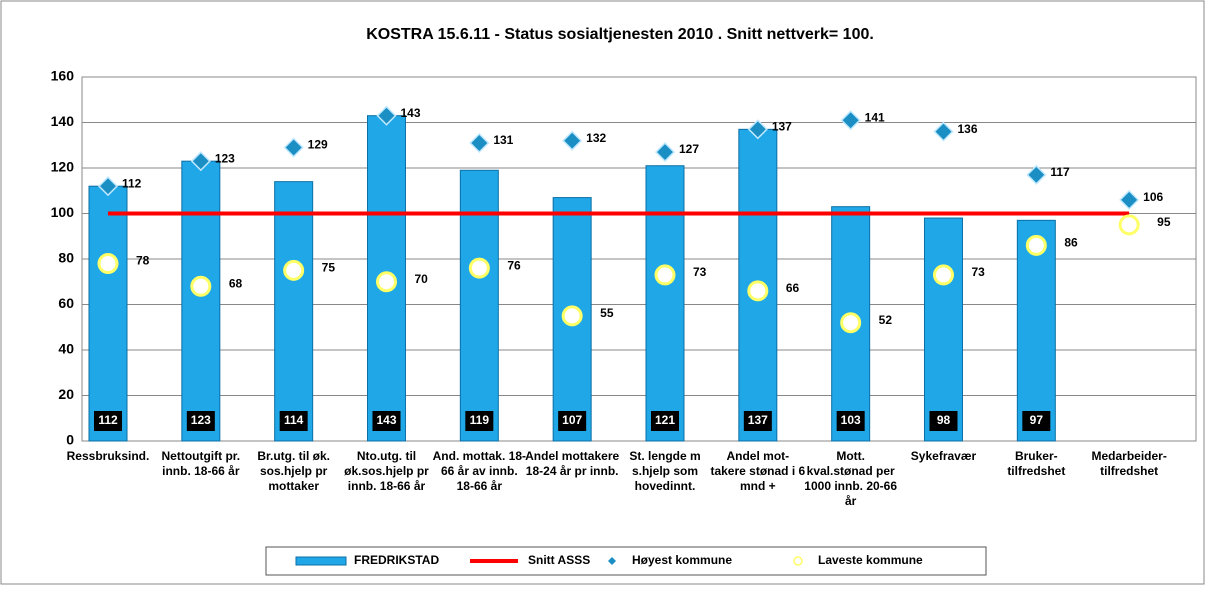 Image resolution: width=1206 pixels, height=590 pixels. Describe the element at coordinates (875, 117) in the screenshot. I see `data-label: 141` at that location.